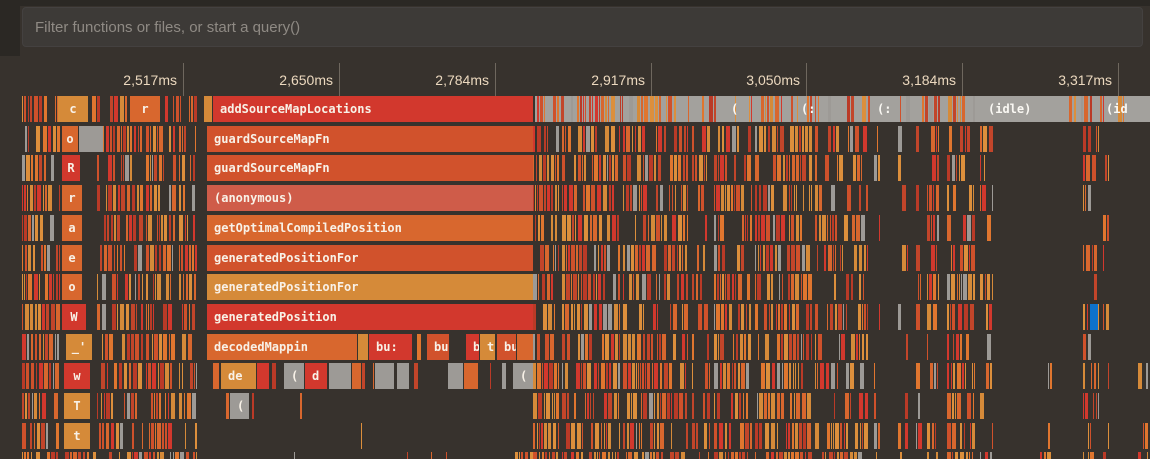 The height and width of the screenshot is (459, 1150). Describe the element at coordinates (208, 109) in the screenshot. I see `flame-frame` at that location.